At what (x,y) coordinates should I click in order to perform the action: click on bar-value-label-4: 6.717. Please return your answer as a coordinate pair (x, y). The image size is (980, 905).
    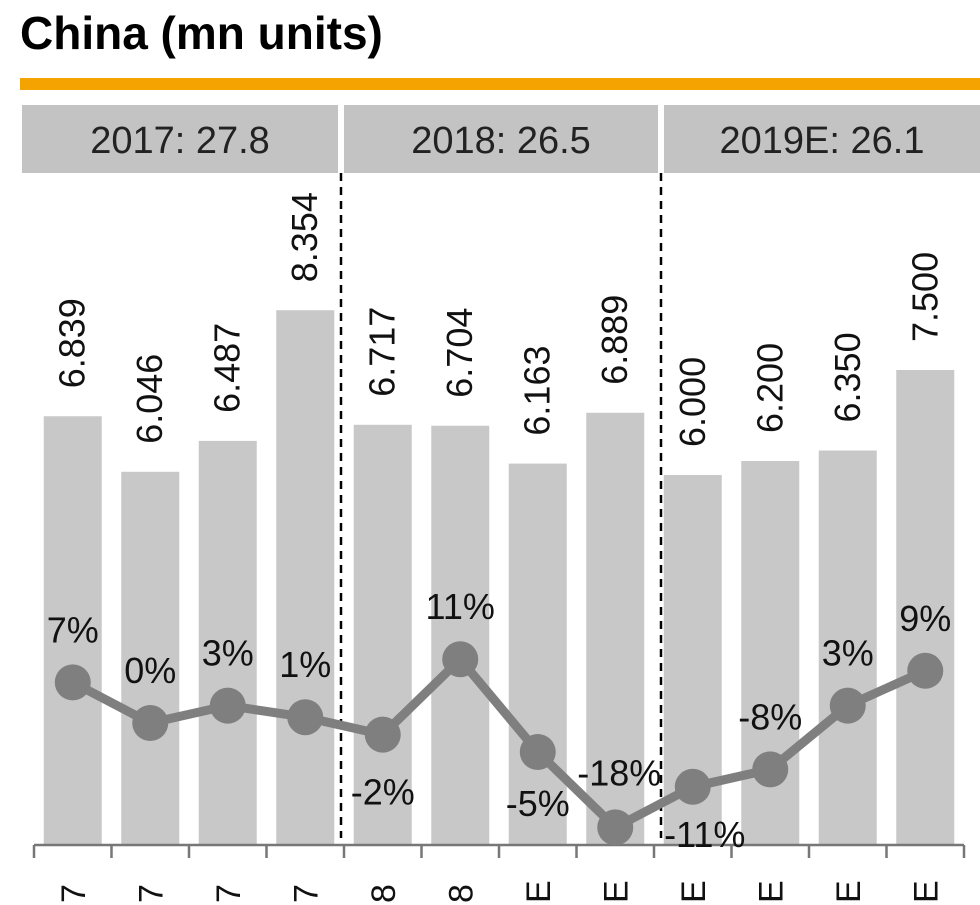
    Looking at the image, I should click on (382, 352).